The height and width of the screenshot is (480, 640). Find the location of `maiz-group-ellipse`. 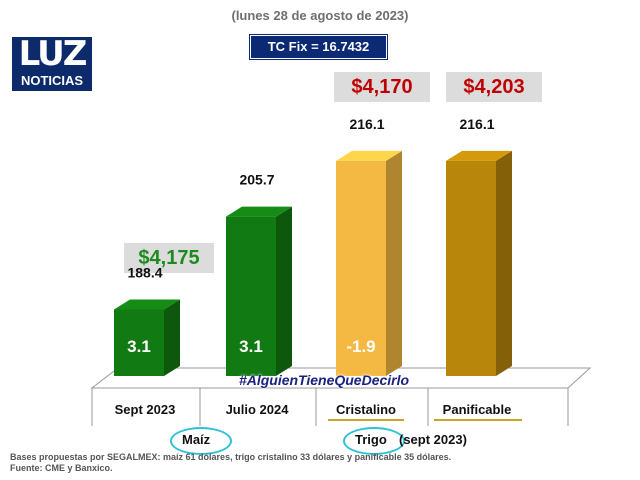

maiz-group-ellipse is located at coordinates (201, 441).